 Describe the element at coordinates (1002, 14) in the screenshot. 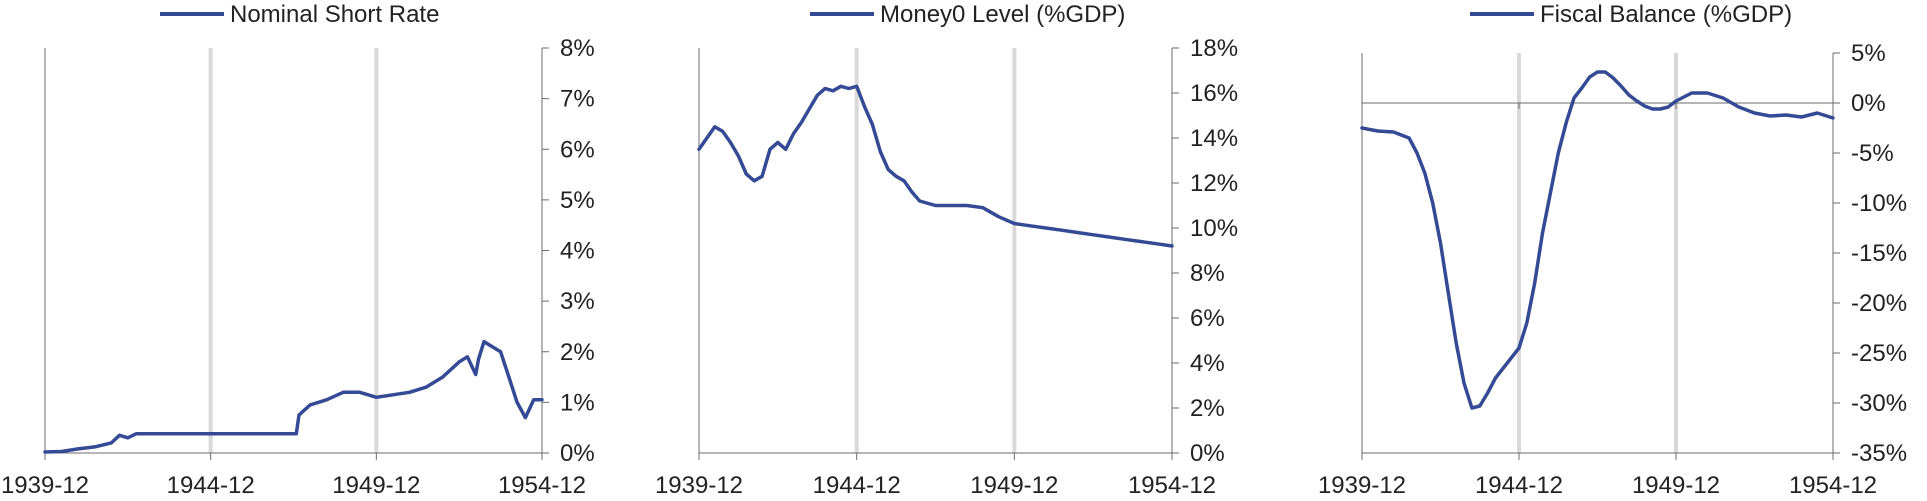

I see `legend-label: Money0 Level (%GDP)` at that location.